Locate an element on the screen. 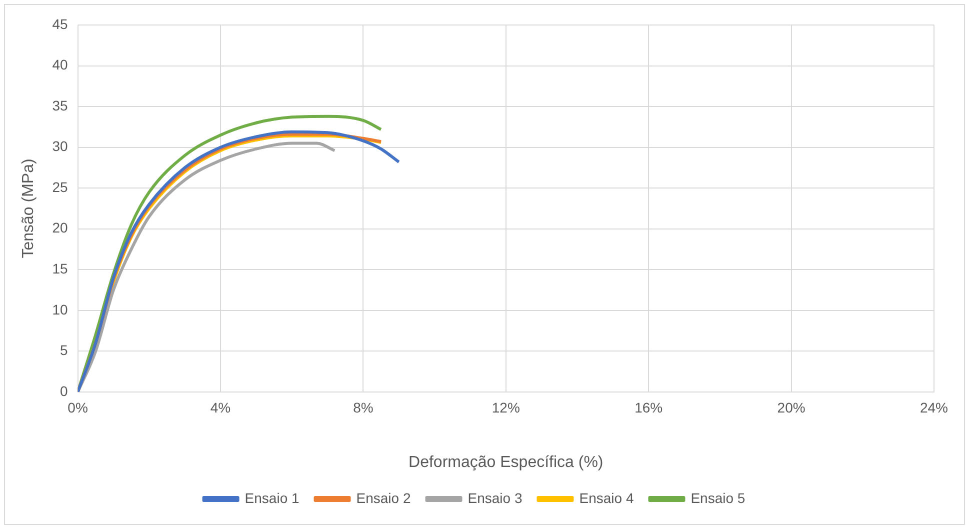  legend-label: Ensaio 1 is located at coordinates (272, 498).